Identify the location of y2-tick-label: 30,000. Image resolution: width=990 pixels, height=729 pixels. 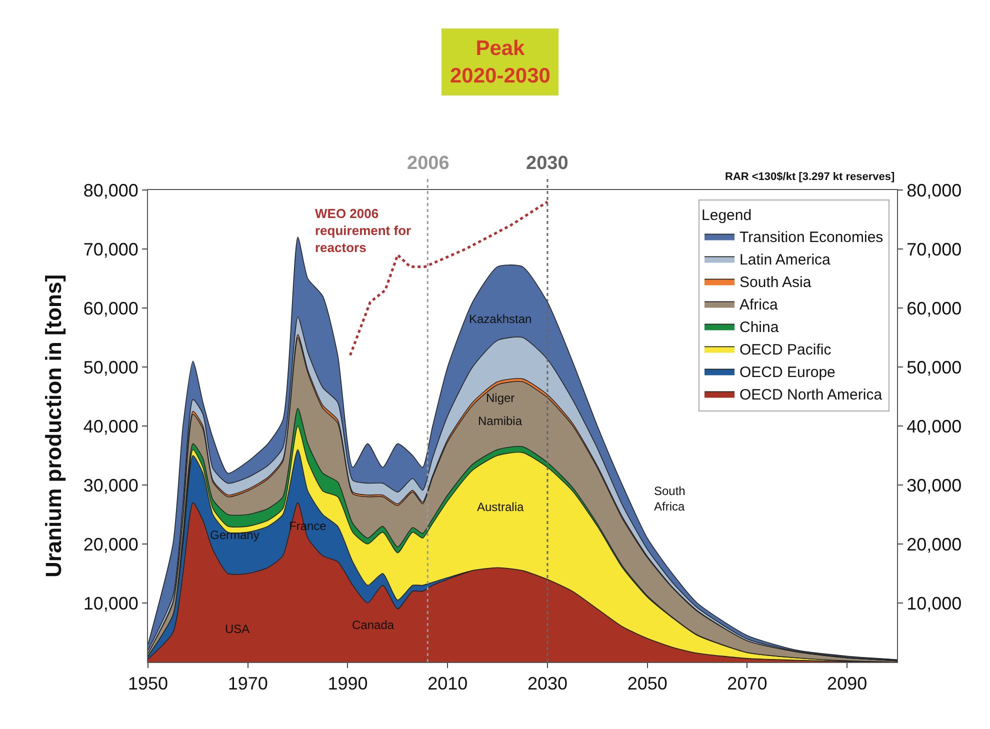
(934, 485).